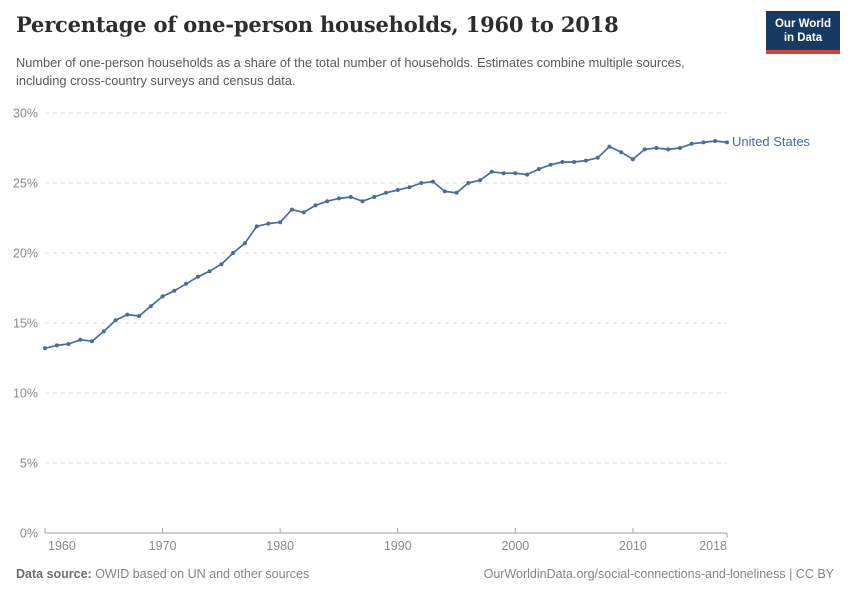  What do you see at coordinates (803, 38) in the screenshot?
I see `owid-logo-line2: in Data` at bounding box center [803, 38].